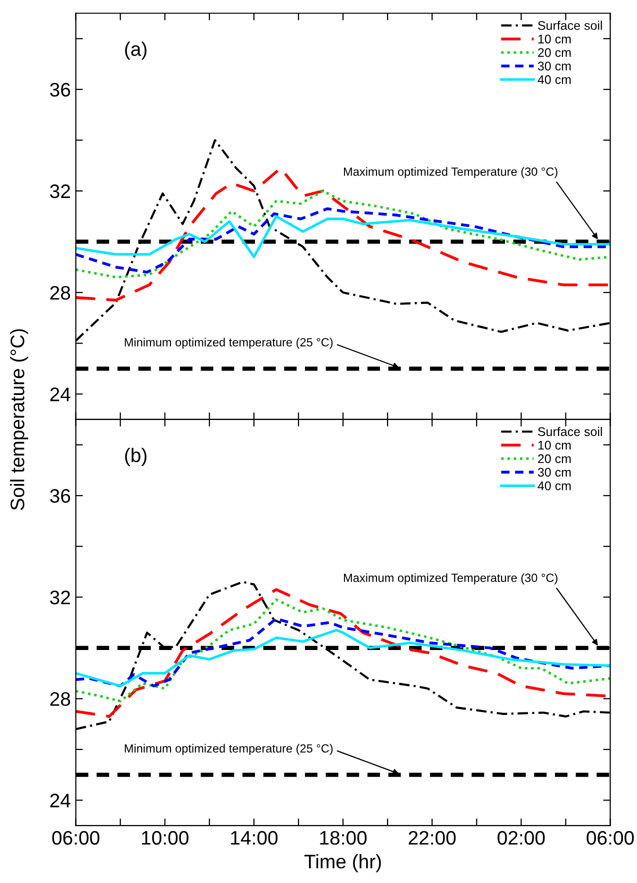 The image size is (637, 883). I want to click on x-tick-label: 18:00, so click(343, 837).